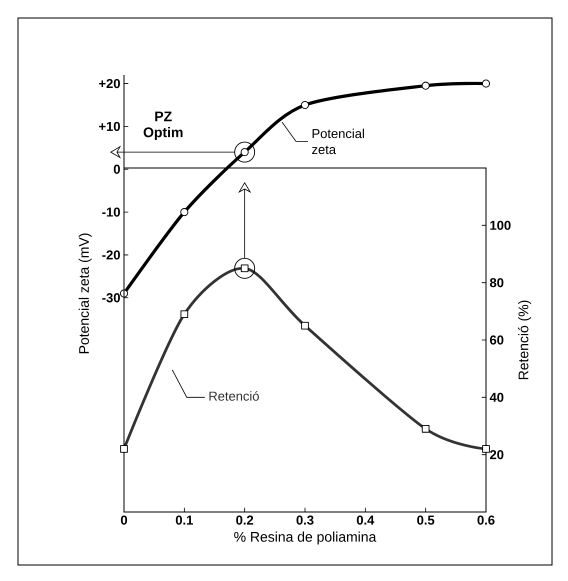  What do you see at coordinates (124, 520) in the screenshot?
I see `x-tick-label: 0` at bounding box center [124, 520].